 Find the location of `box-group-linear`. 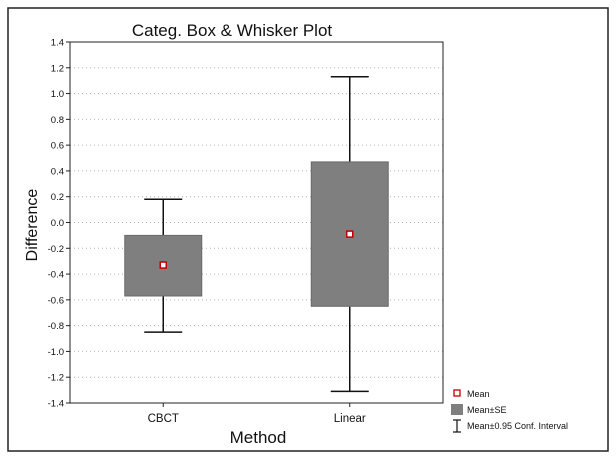

box-group-linear is located at coordinates (349, 234).